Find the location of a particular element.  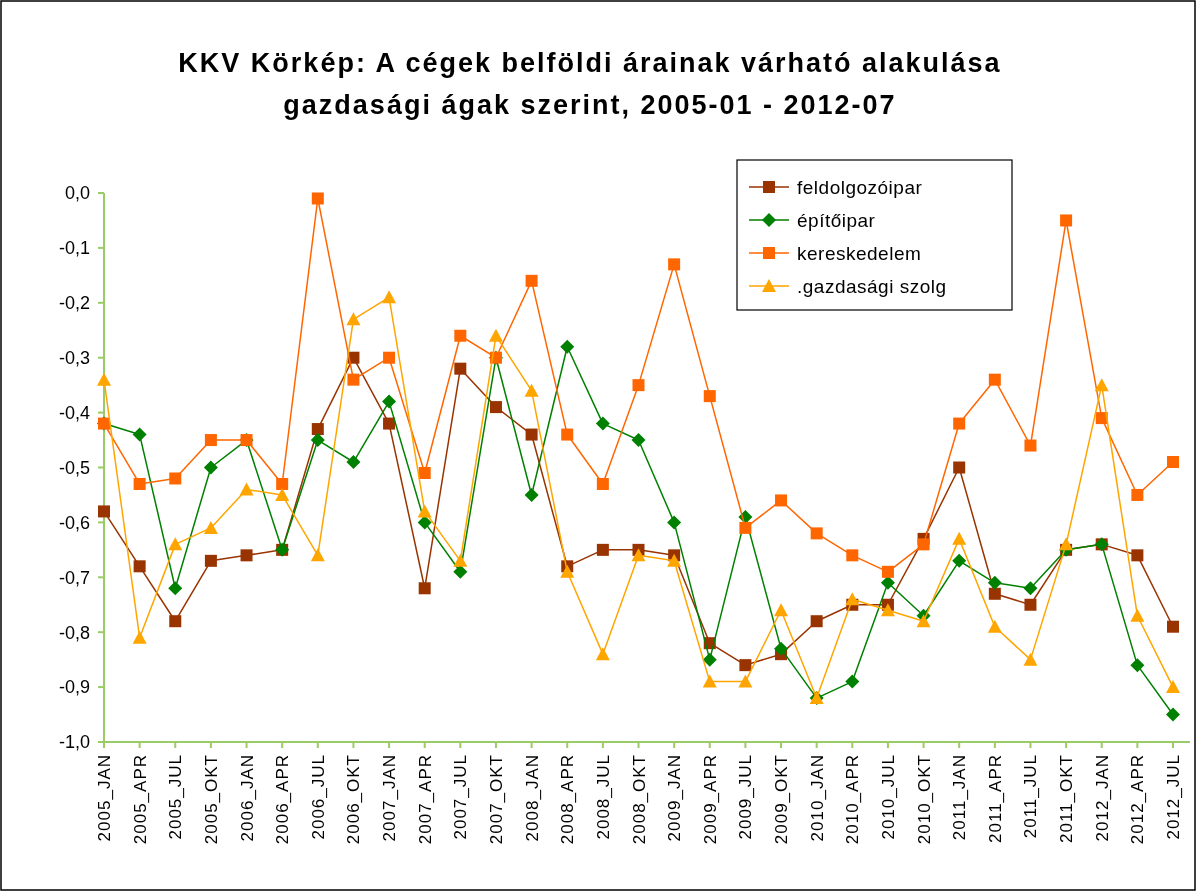

y-tick-label: -0,3 is located at coordinates (74, 358).